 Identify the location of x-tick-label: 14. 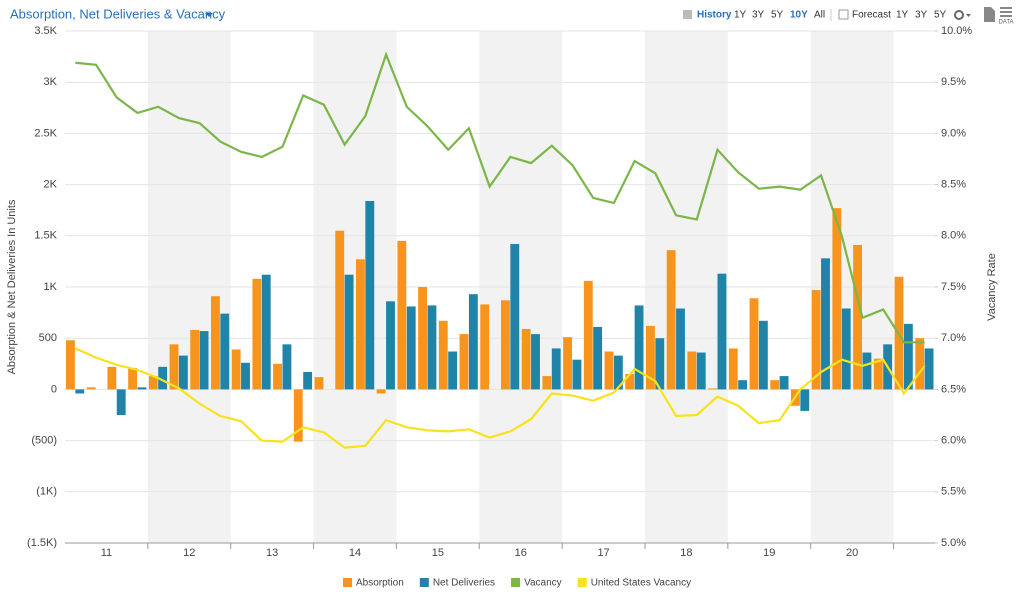
(355, 553).